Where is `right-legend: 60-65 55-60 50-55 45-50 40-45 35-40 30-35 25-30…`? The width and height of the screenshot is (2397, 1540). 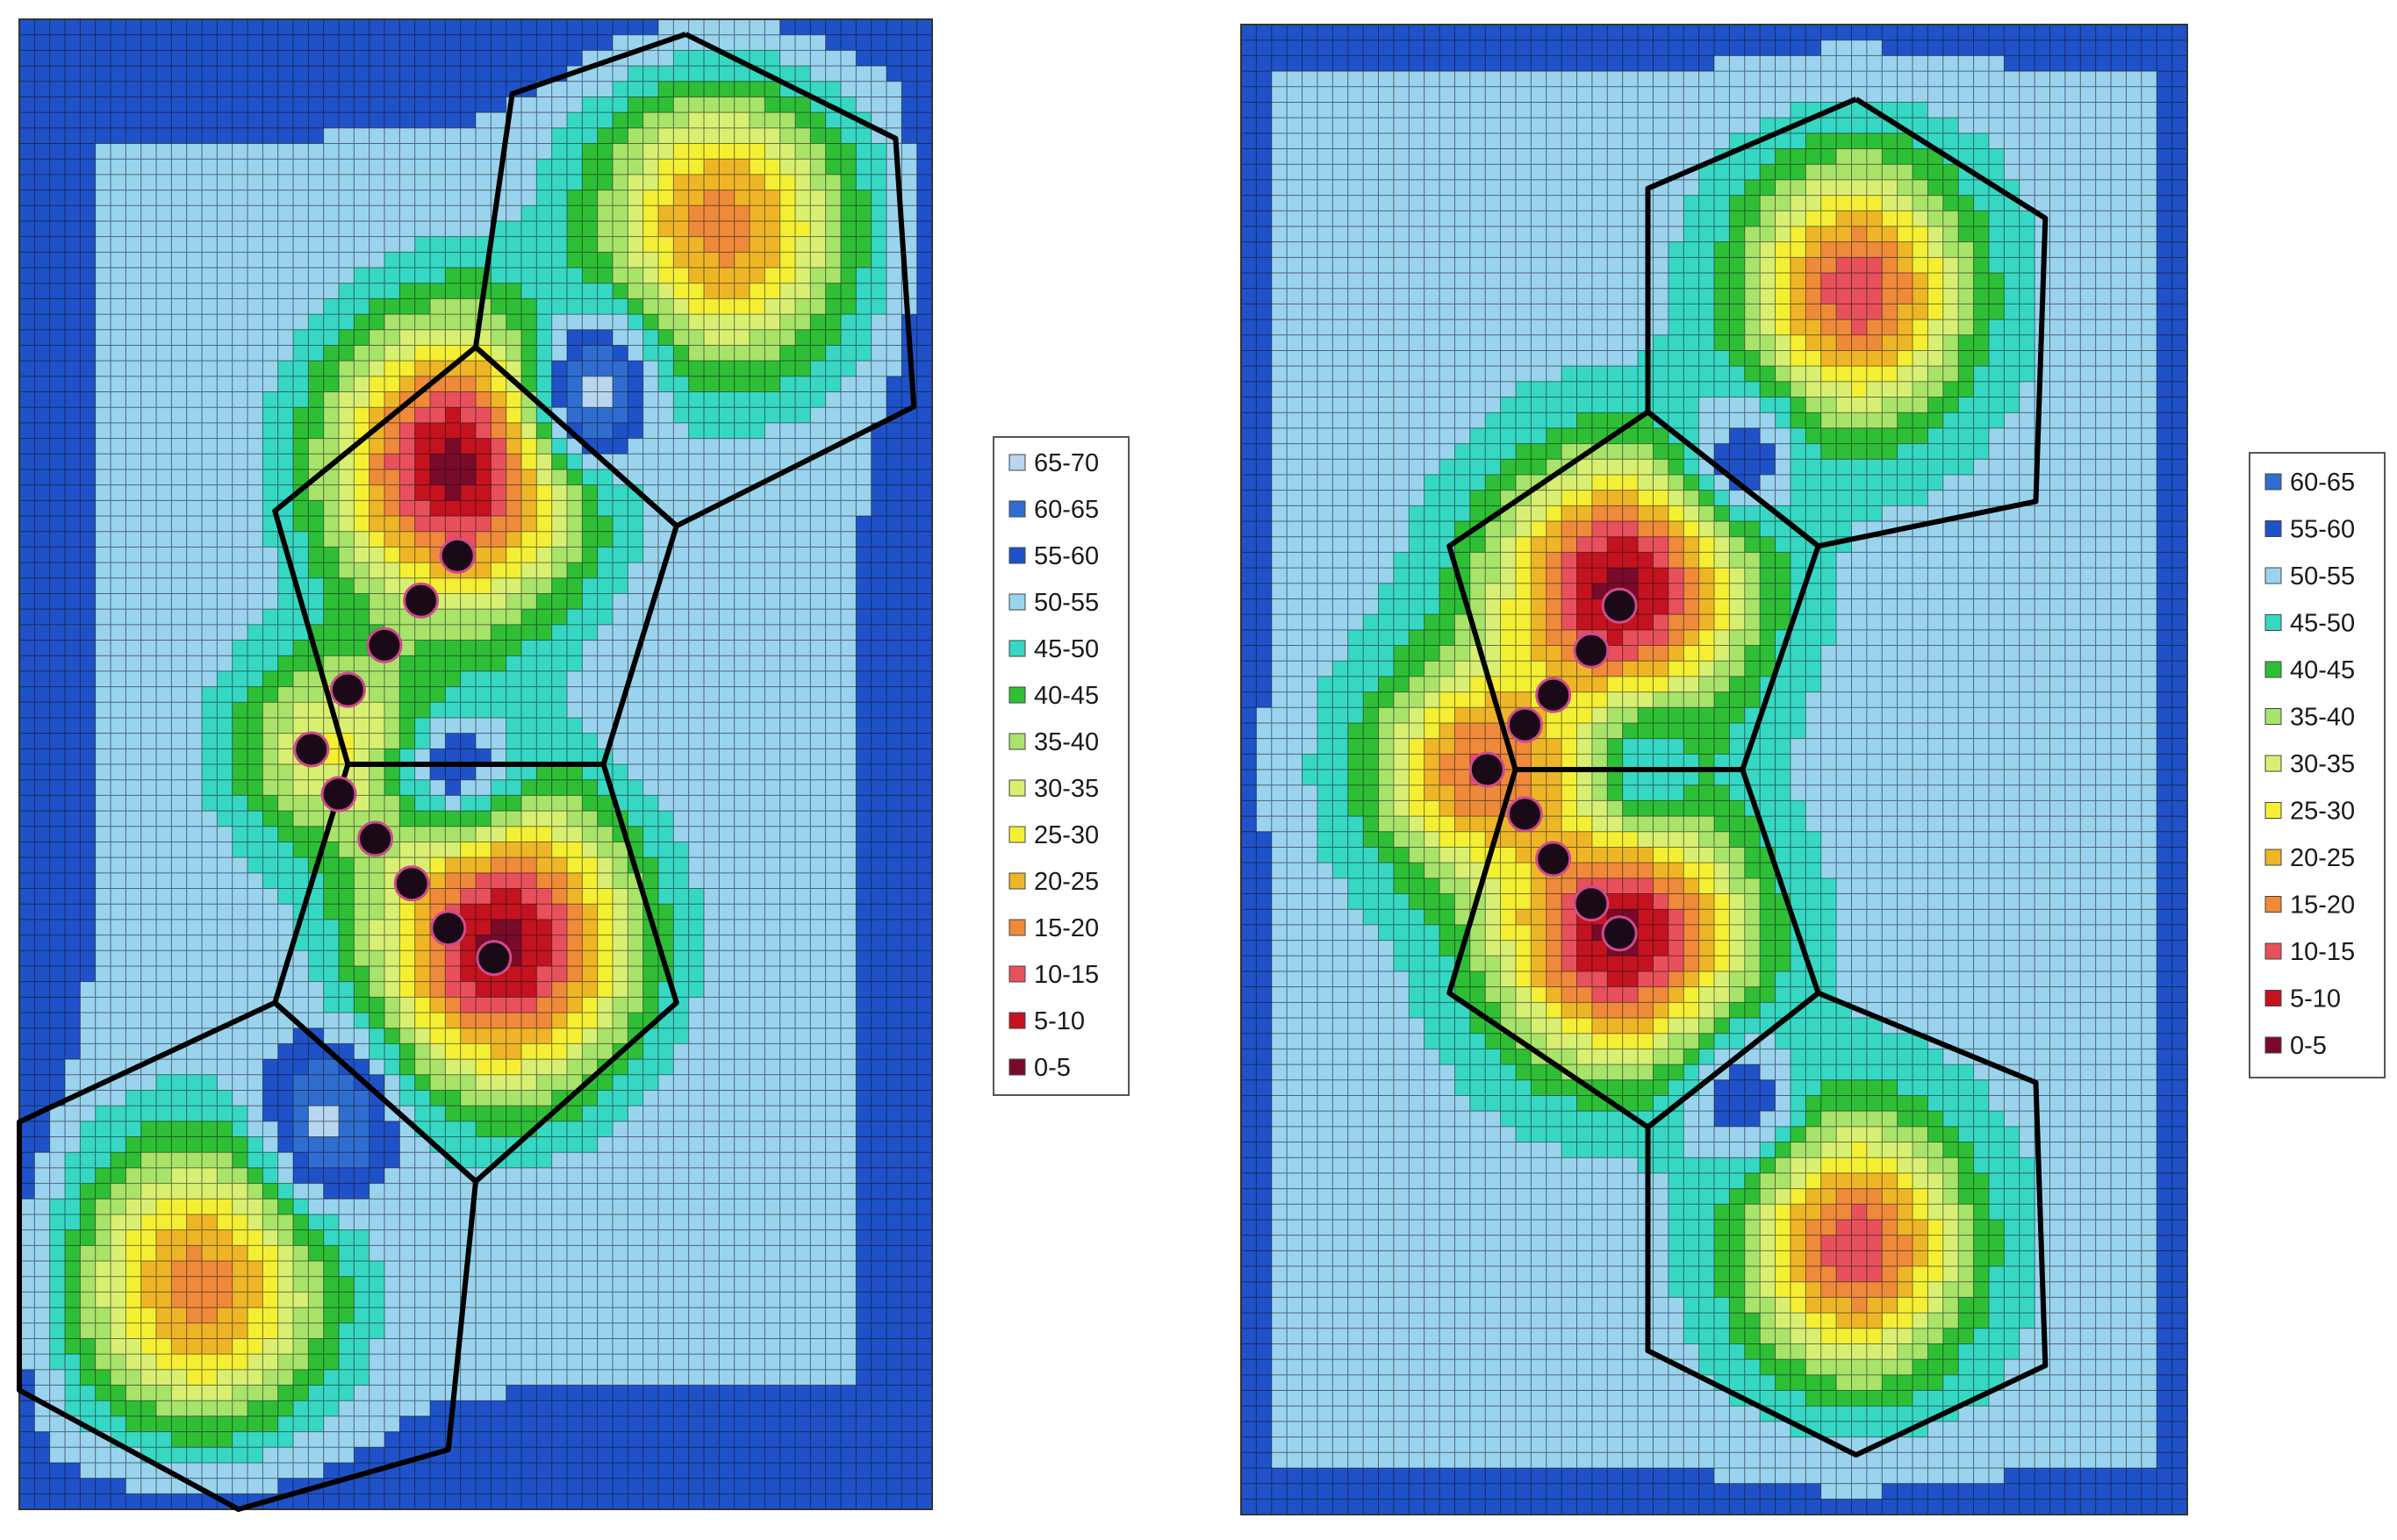 right-legend: 60-65 55-60 50-55 45-50 40-45 35-40 30-35 25-30… is located at coordinates (2318, 765).